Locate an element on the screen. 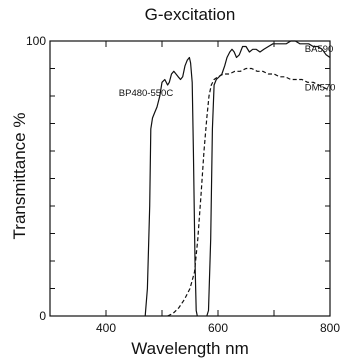 The height and width of the screenshot is (362, 344). series-label-ba590: BA590 is located at coordinates (319, 49).